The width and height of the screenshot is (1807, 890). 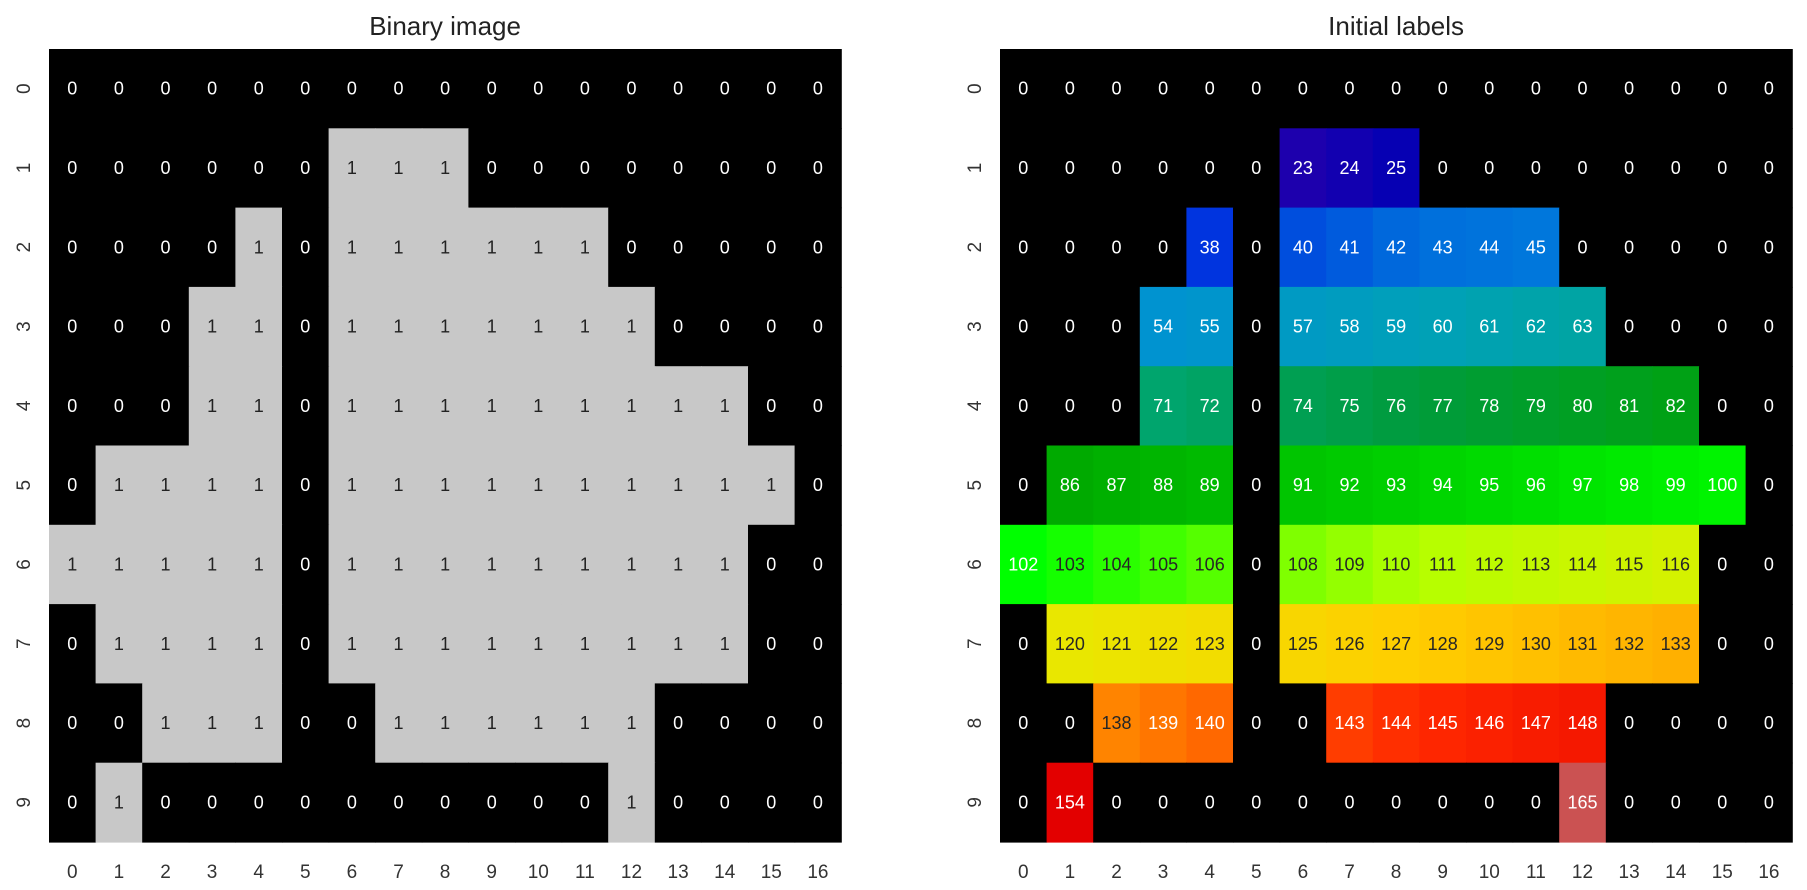 I want to click on x-tick-label: 4, so click(x=258, y=872).